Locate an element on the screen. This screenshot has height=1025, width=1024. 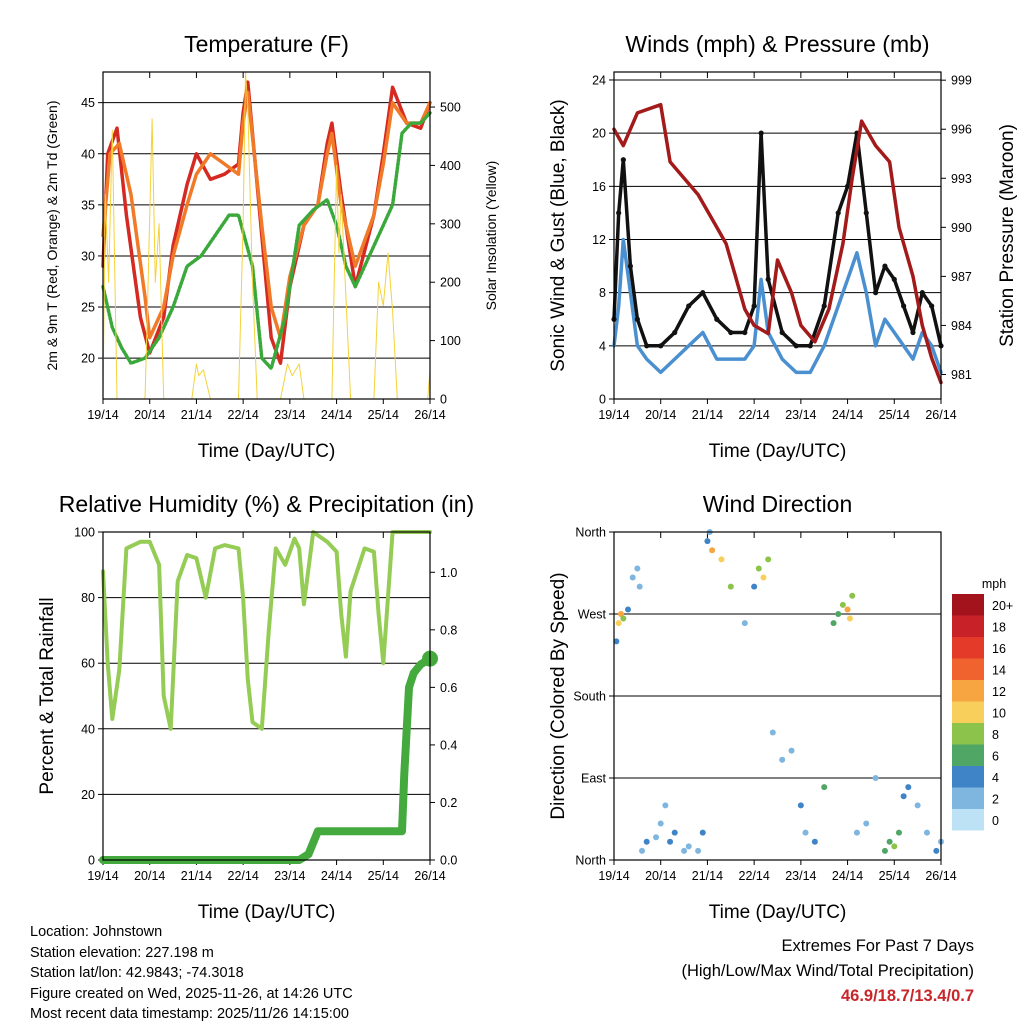
y2-tick-label: 0.4 is located at coordinates (448, 745).